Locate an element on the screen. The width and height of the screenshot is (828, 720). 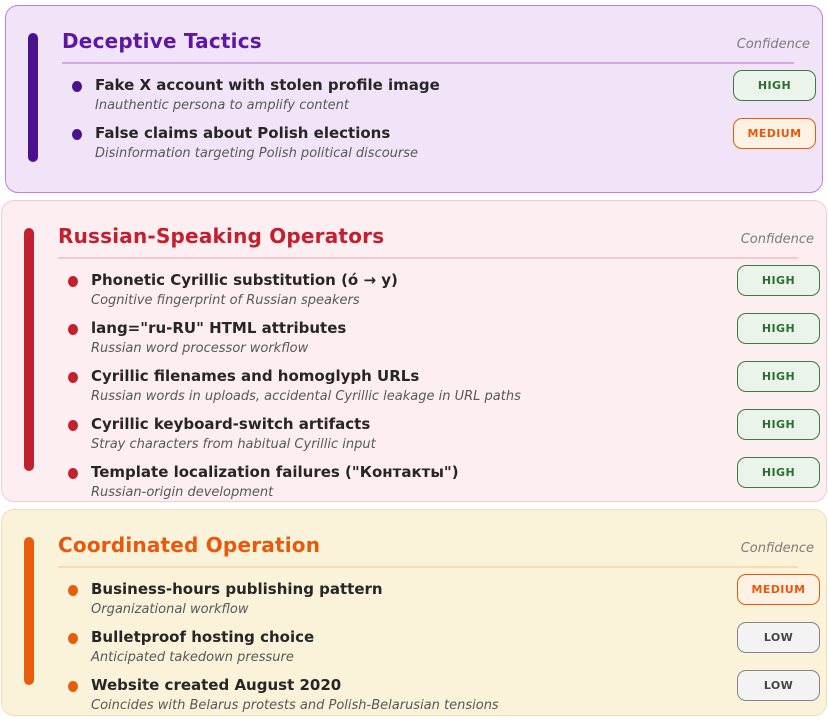
evidence-title: Bulletproof hosting choice is located at coordinates (203, 637).